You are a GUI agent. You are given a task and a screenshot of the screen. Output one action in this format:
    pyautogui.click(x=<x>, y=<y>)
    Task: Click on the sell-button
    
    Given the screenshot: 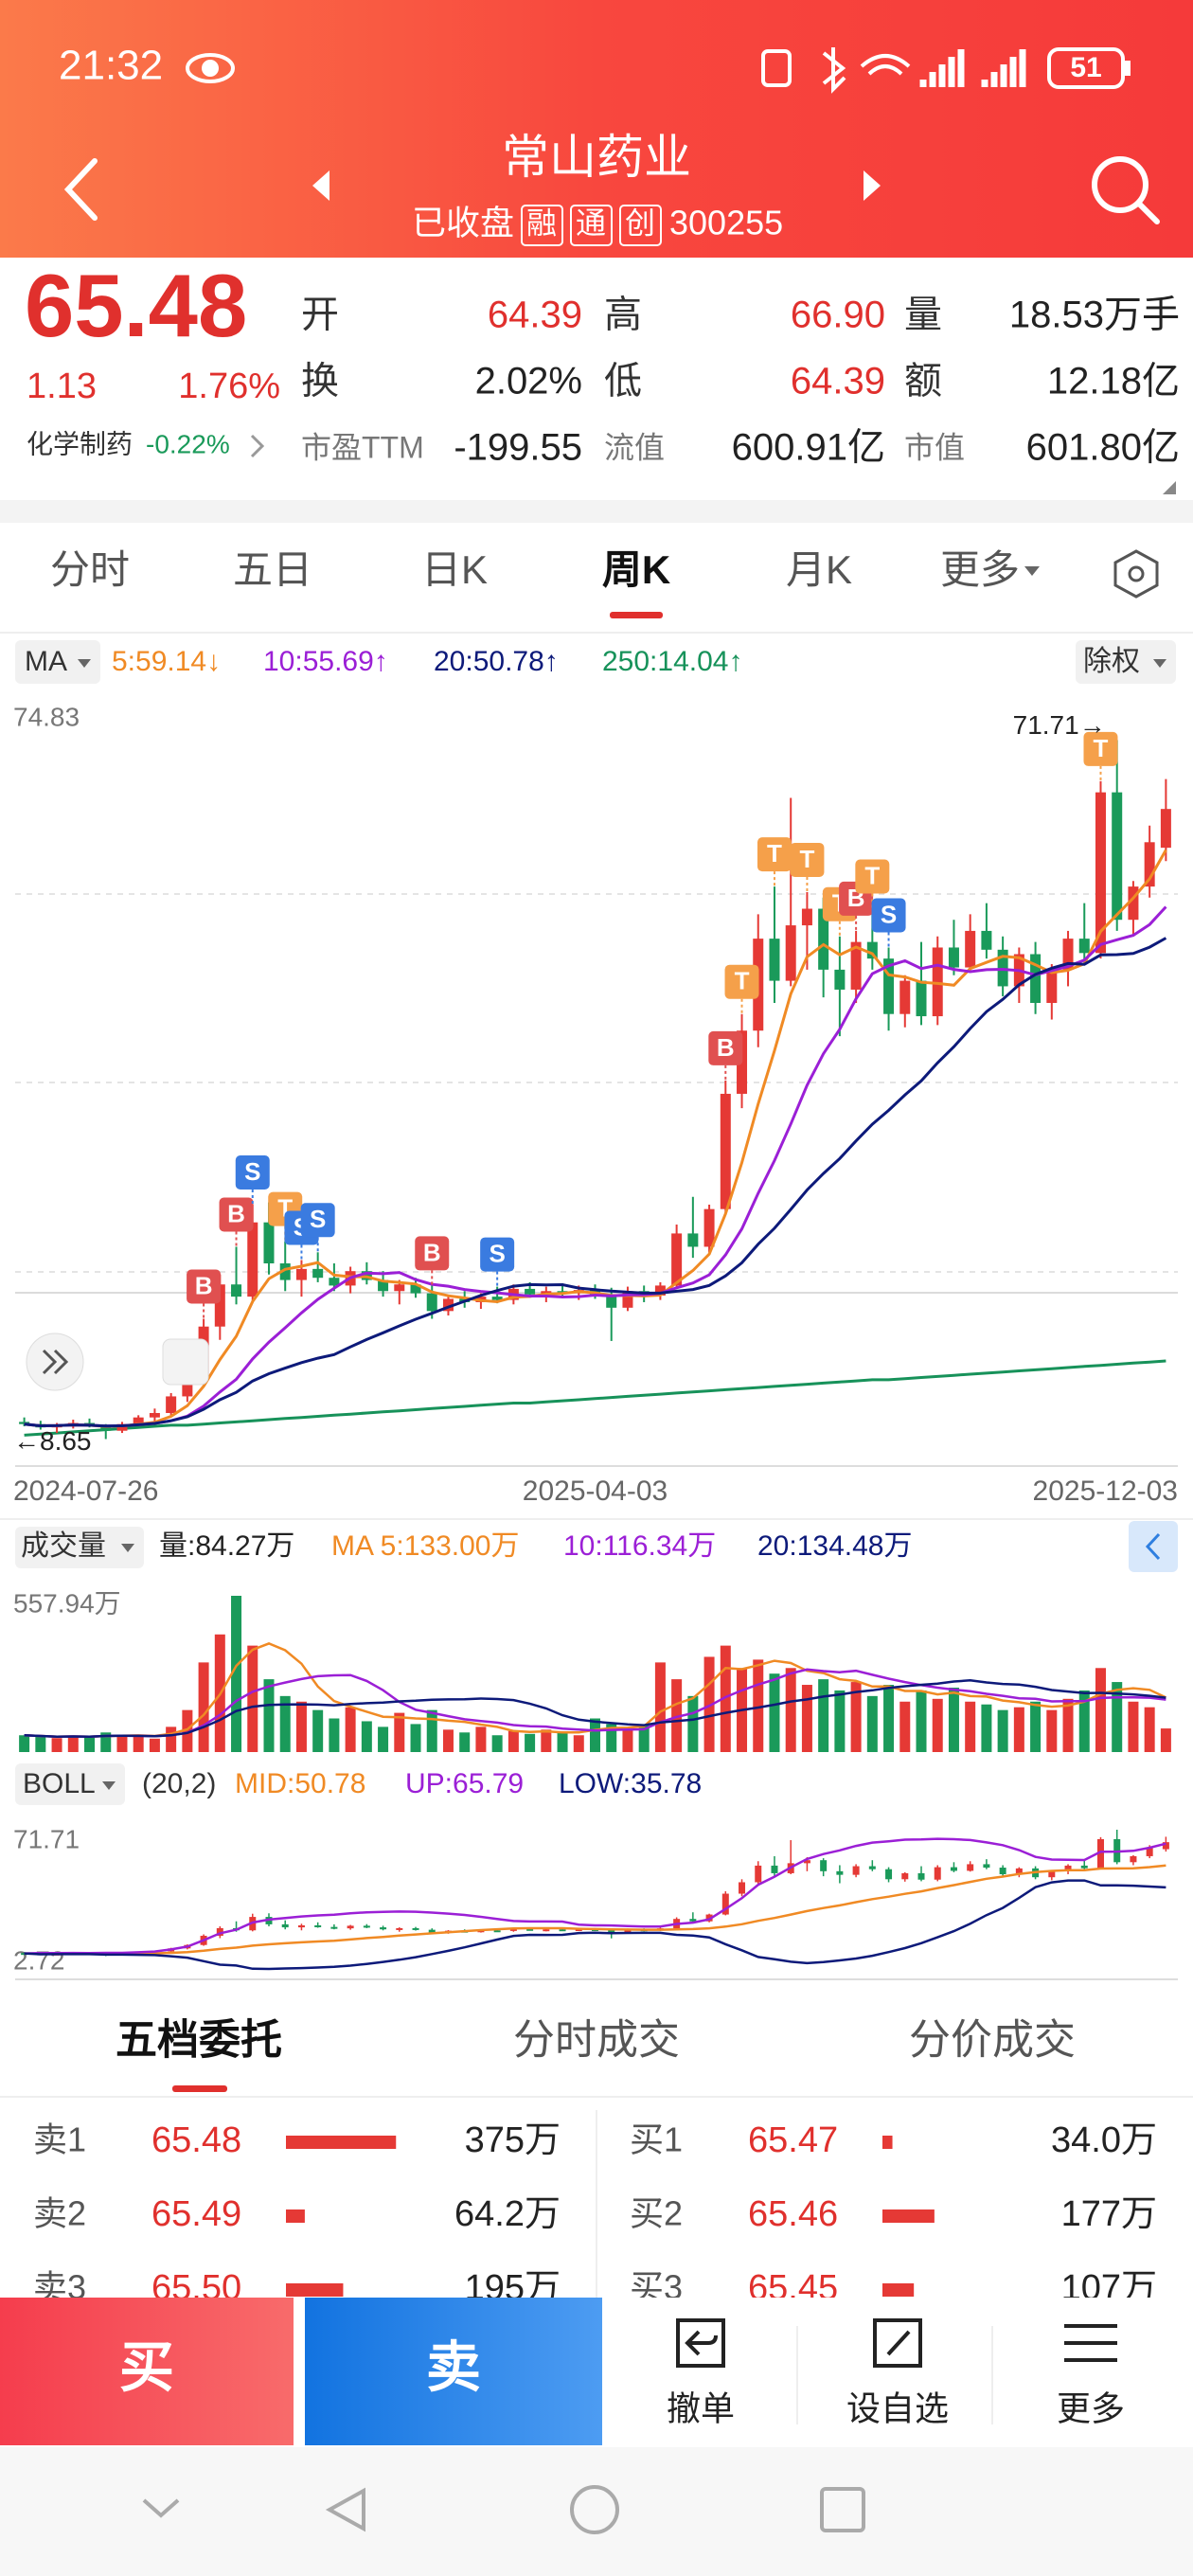 What is the action you would take?
    pyautogui.click(x=453, y=2371)
    